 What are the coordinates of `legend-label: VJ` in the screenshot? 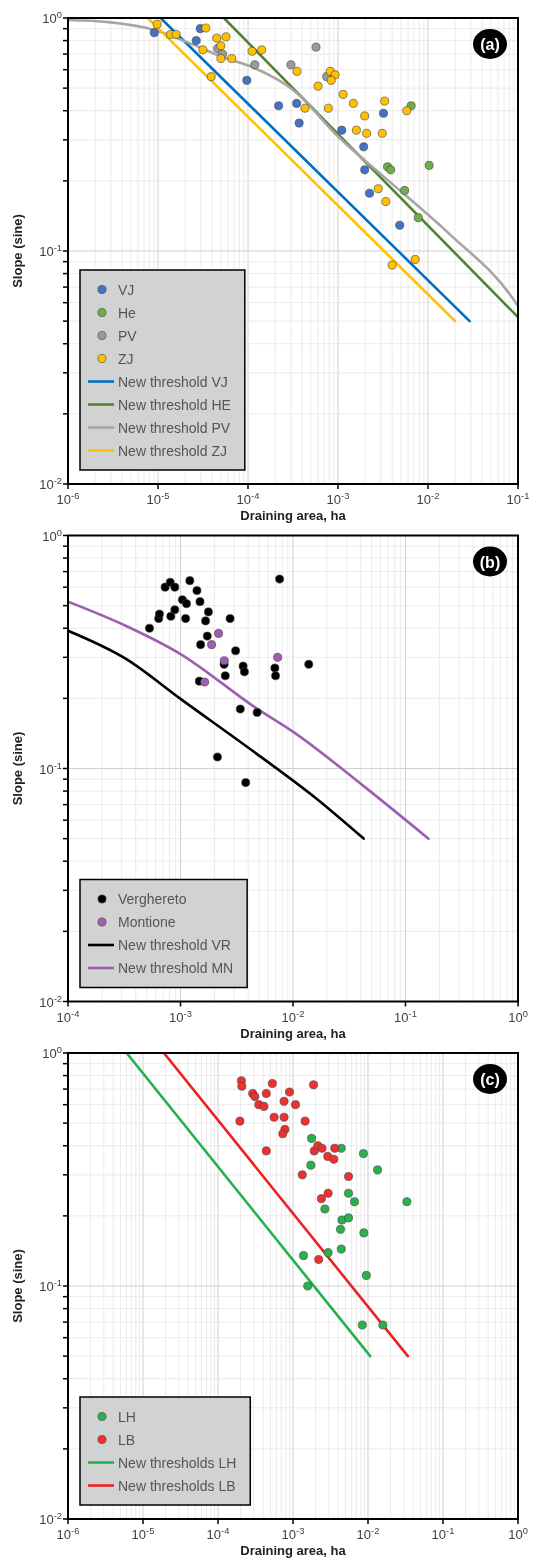 It's located at (126, 289).